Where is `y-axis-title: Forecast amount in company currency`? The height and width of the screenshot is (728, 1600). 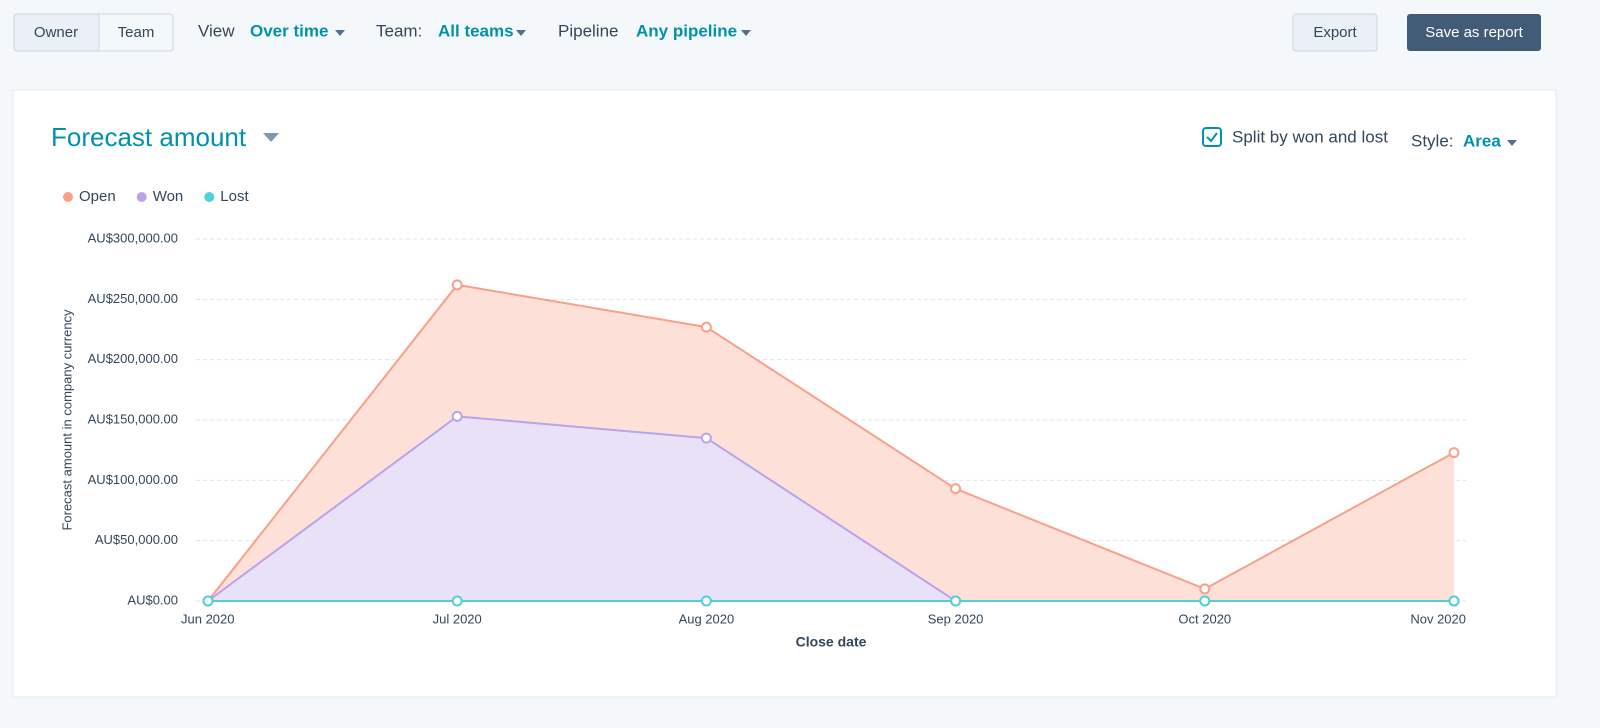 y-axis-title: Forecast amount in company currency is located at coordinates (66, 420).